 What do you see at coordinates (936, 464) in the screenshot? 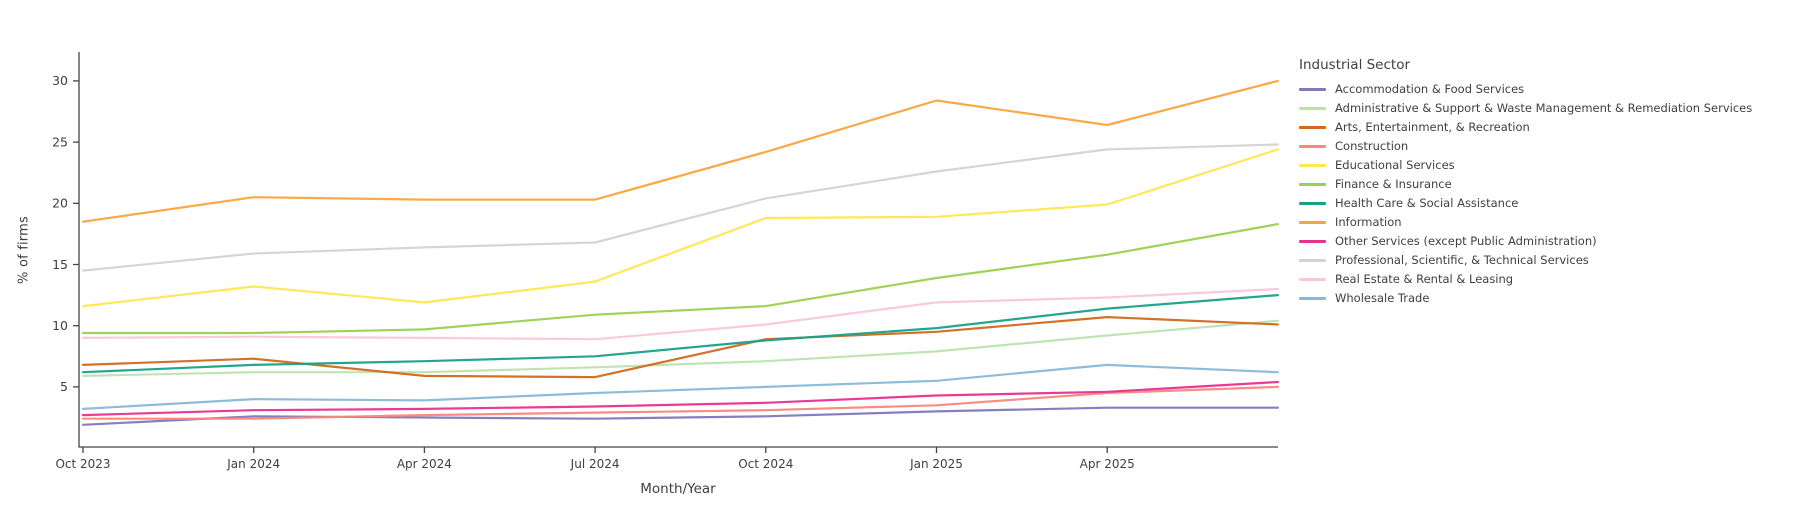
I see `x-tick-label: Jan 2025` at bounding box center [936, 464].